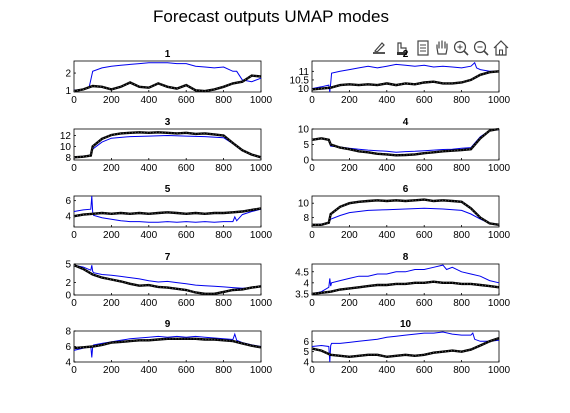 This screenshot has height=413, width=570. I want to click on y-tick-label: 2, so click(68, 74).